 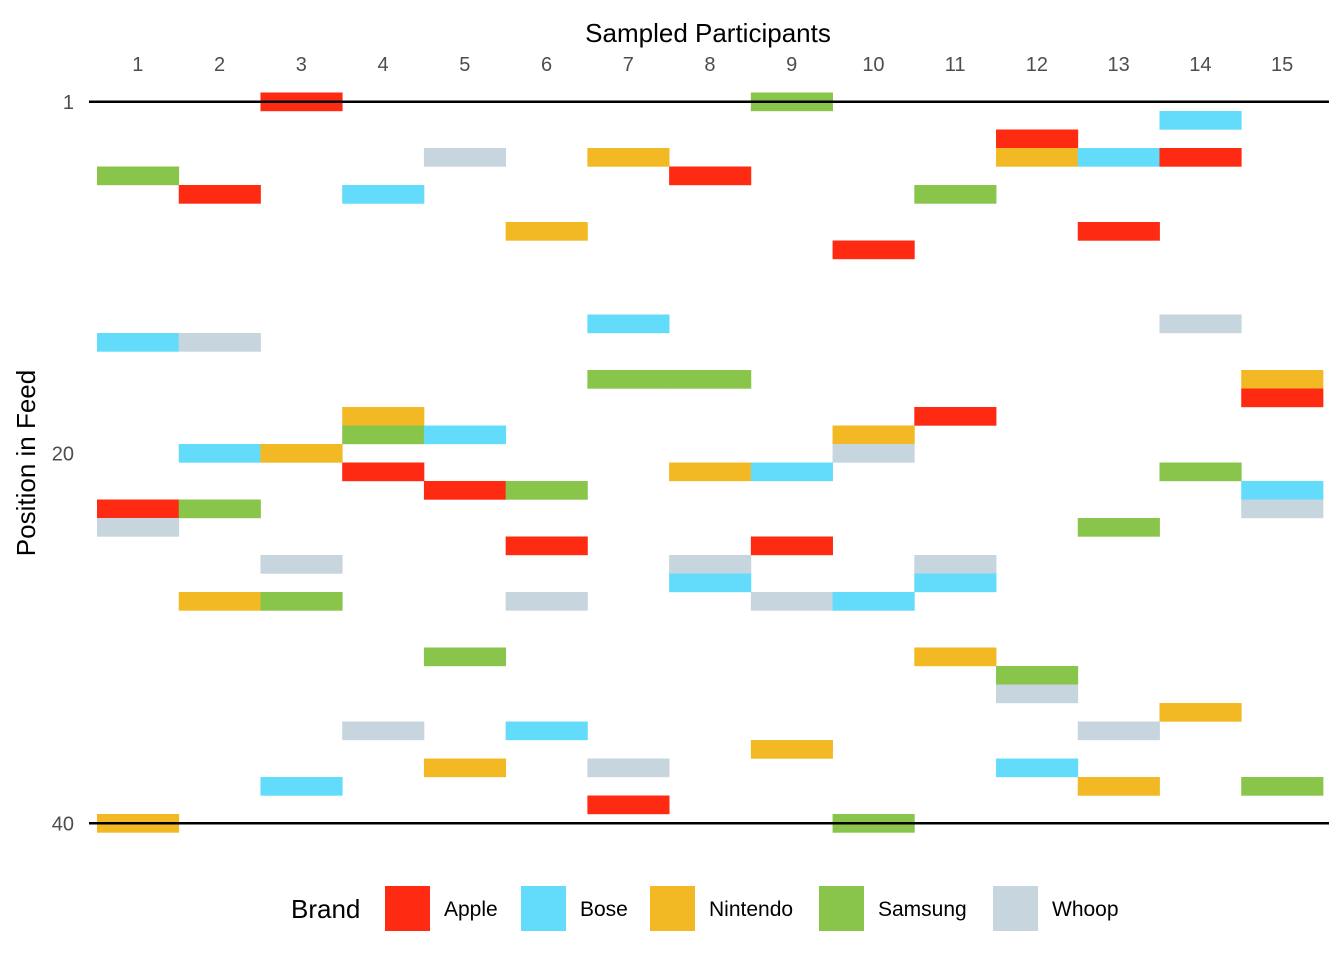 What do you see at coordinates (1200, 120) in the screenshot?
I see `cell-bose-p14-pos2` at bounding box center [1200, 120].